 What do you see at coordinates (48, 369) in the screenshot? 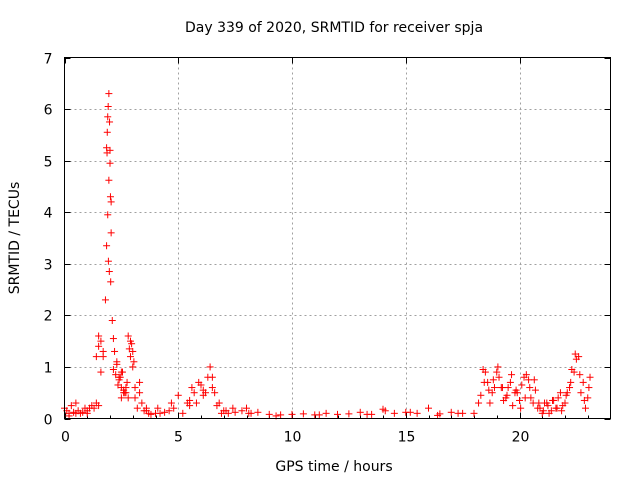
I see `y-tick-label: 1` at bounding box center [48, 369].